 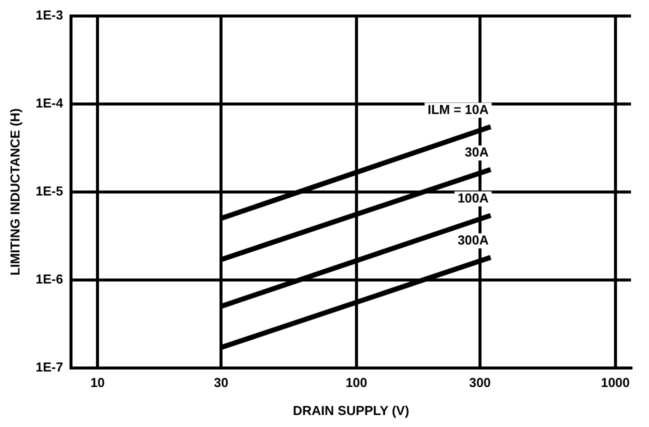 I want to click on x-tick-label: 1000, so click(x=615, y=382).